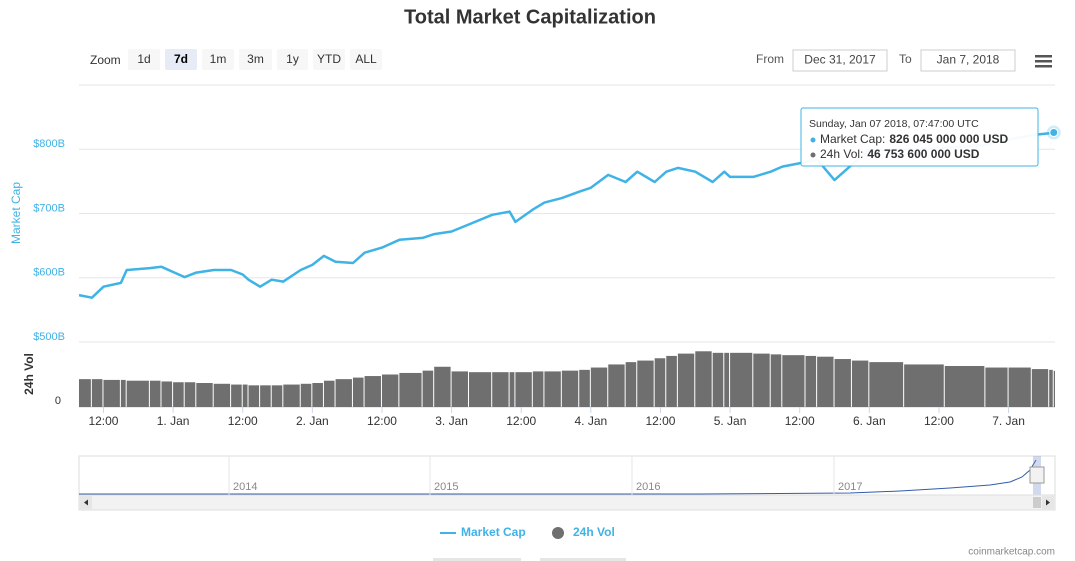 The height and width of the screenshot is (561, 1075). I want to click on menu-button, so click(1043, 61).